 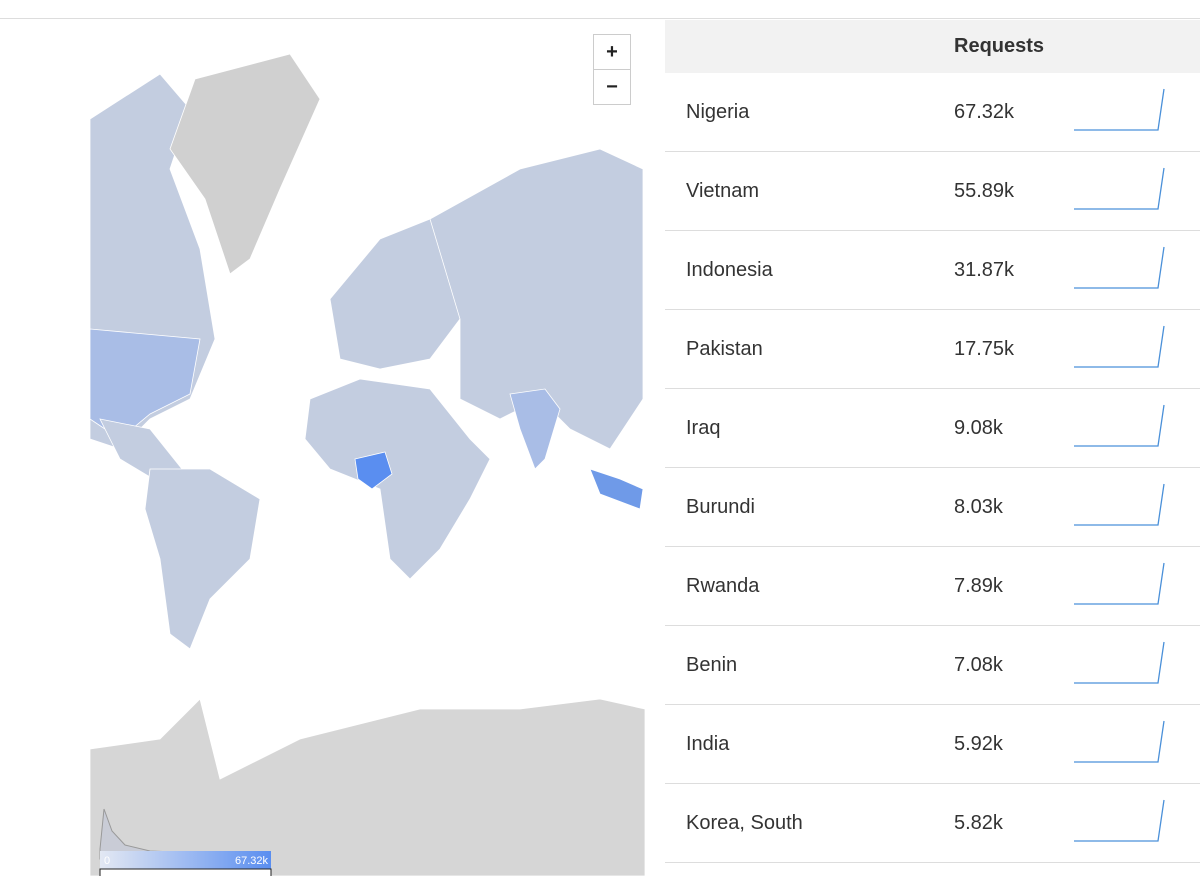 I want to click on request-count: 7.08k, so click(x=978, y=665).